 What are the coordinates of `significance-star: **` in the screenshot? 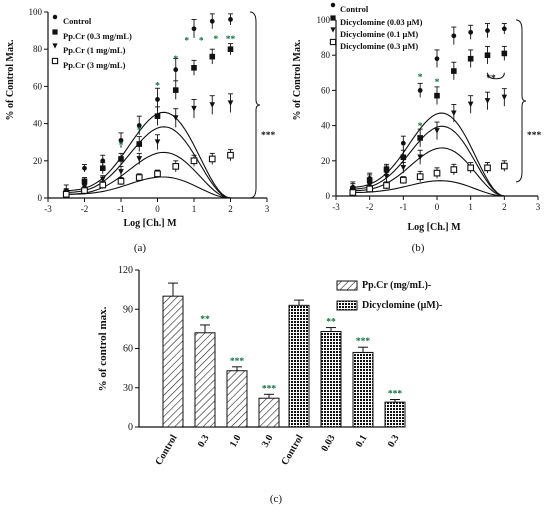 It's located at (205, 320).